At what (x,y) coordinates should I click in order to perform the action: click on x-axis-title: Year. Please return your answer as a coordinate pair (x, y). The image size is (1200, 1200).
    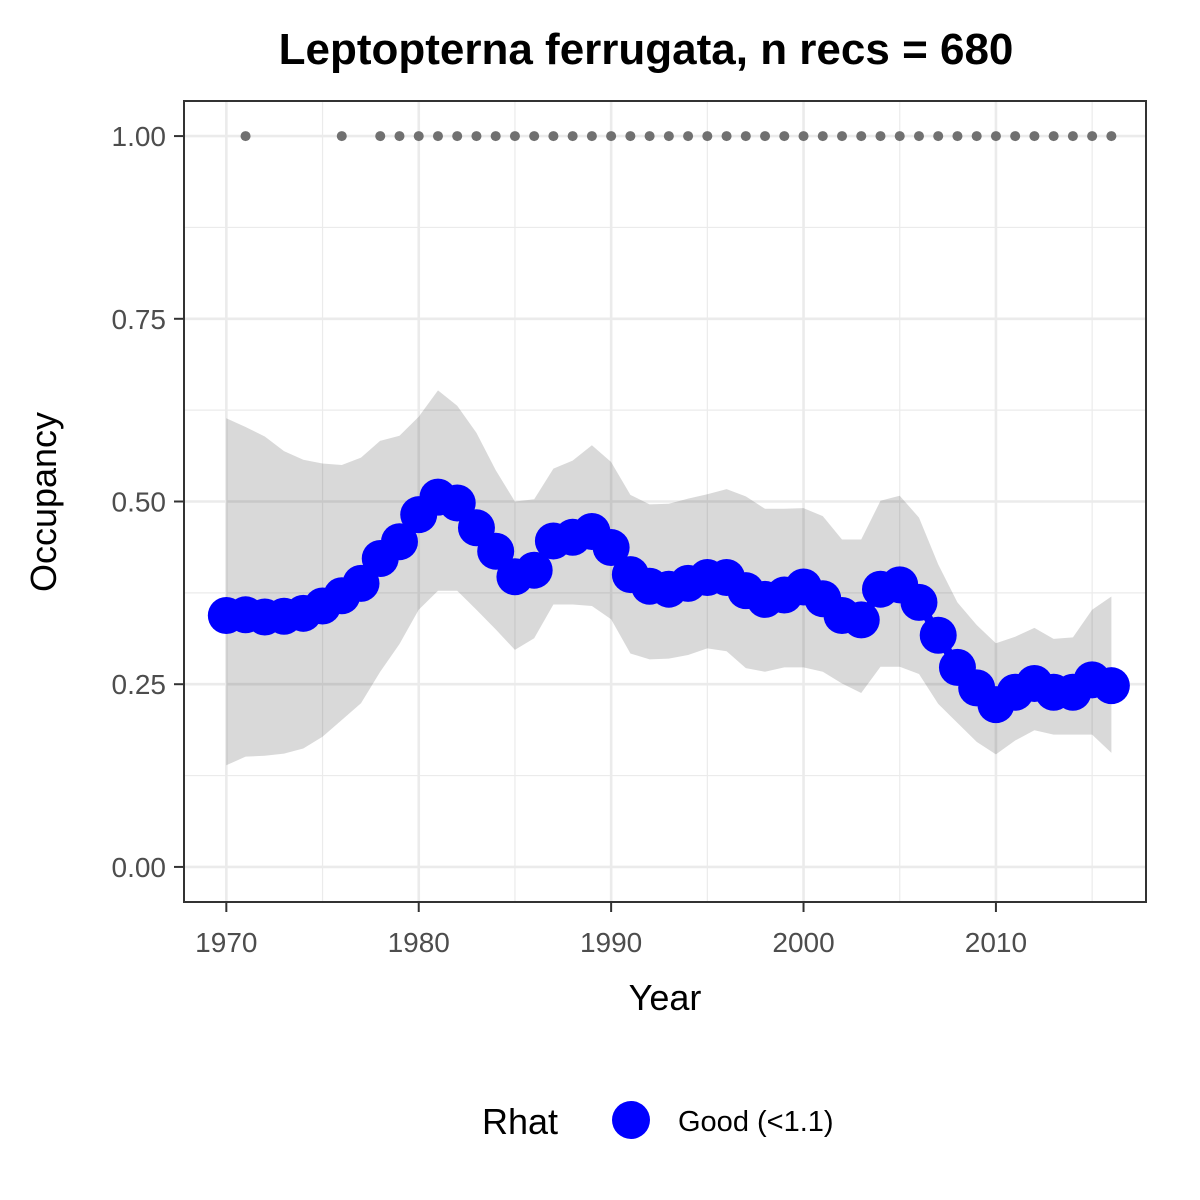
    Looking at the image, I should click on (665, 997).